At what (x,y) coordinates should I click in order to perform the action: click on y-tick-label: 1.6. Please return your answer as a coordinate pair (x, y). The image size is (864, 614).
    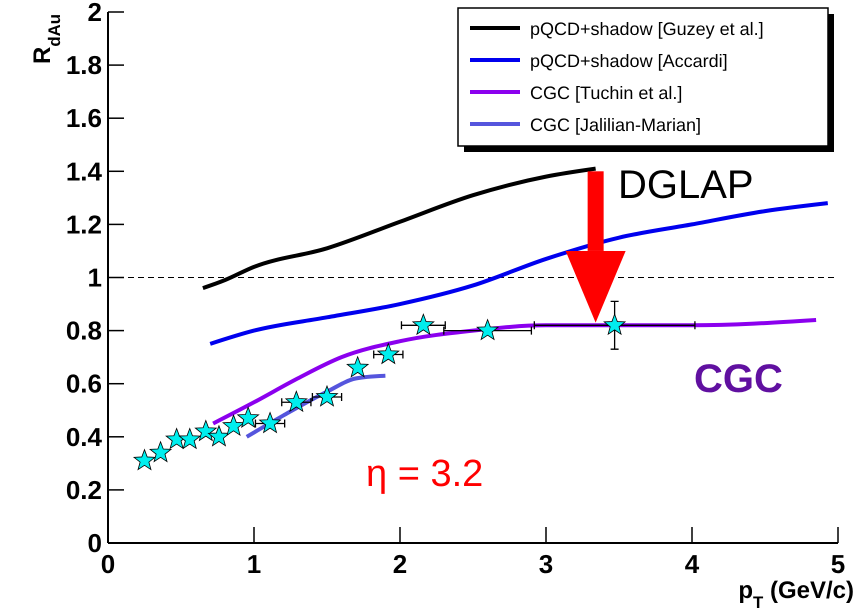
    Looking at the image, I should click on (84, 118).